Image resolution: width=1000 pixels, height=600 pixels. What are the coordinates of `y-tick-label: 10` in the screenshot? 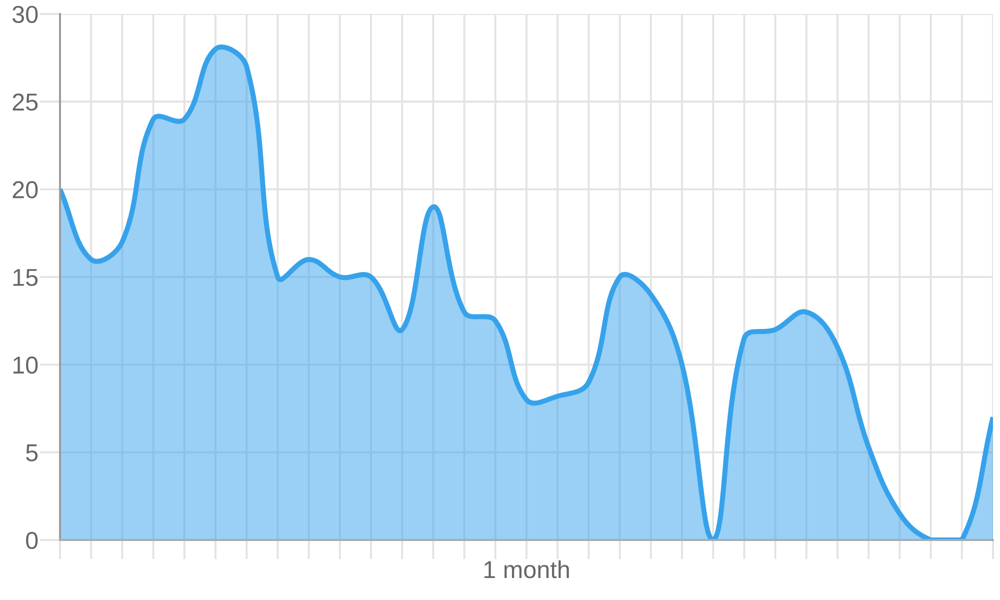 It's located at (25, 365).